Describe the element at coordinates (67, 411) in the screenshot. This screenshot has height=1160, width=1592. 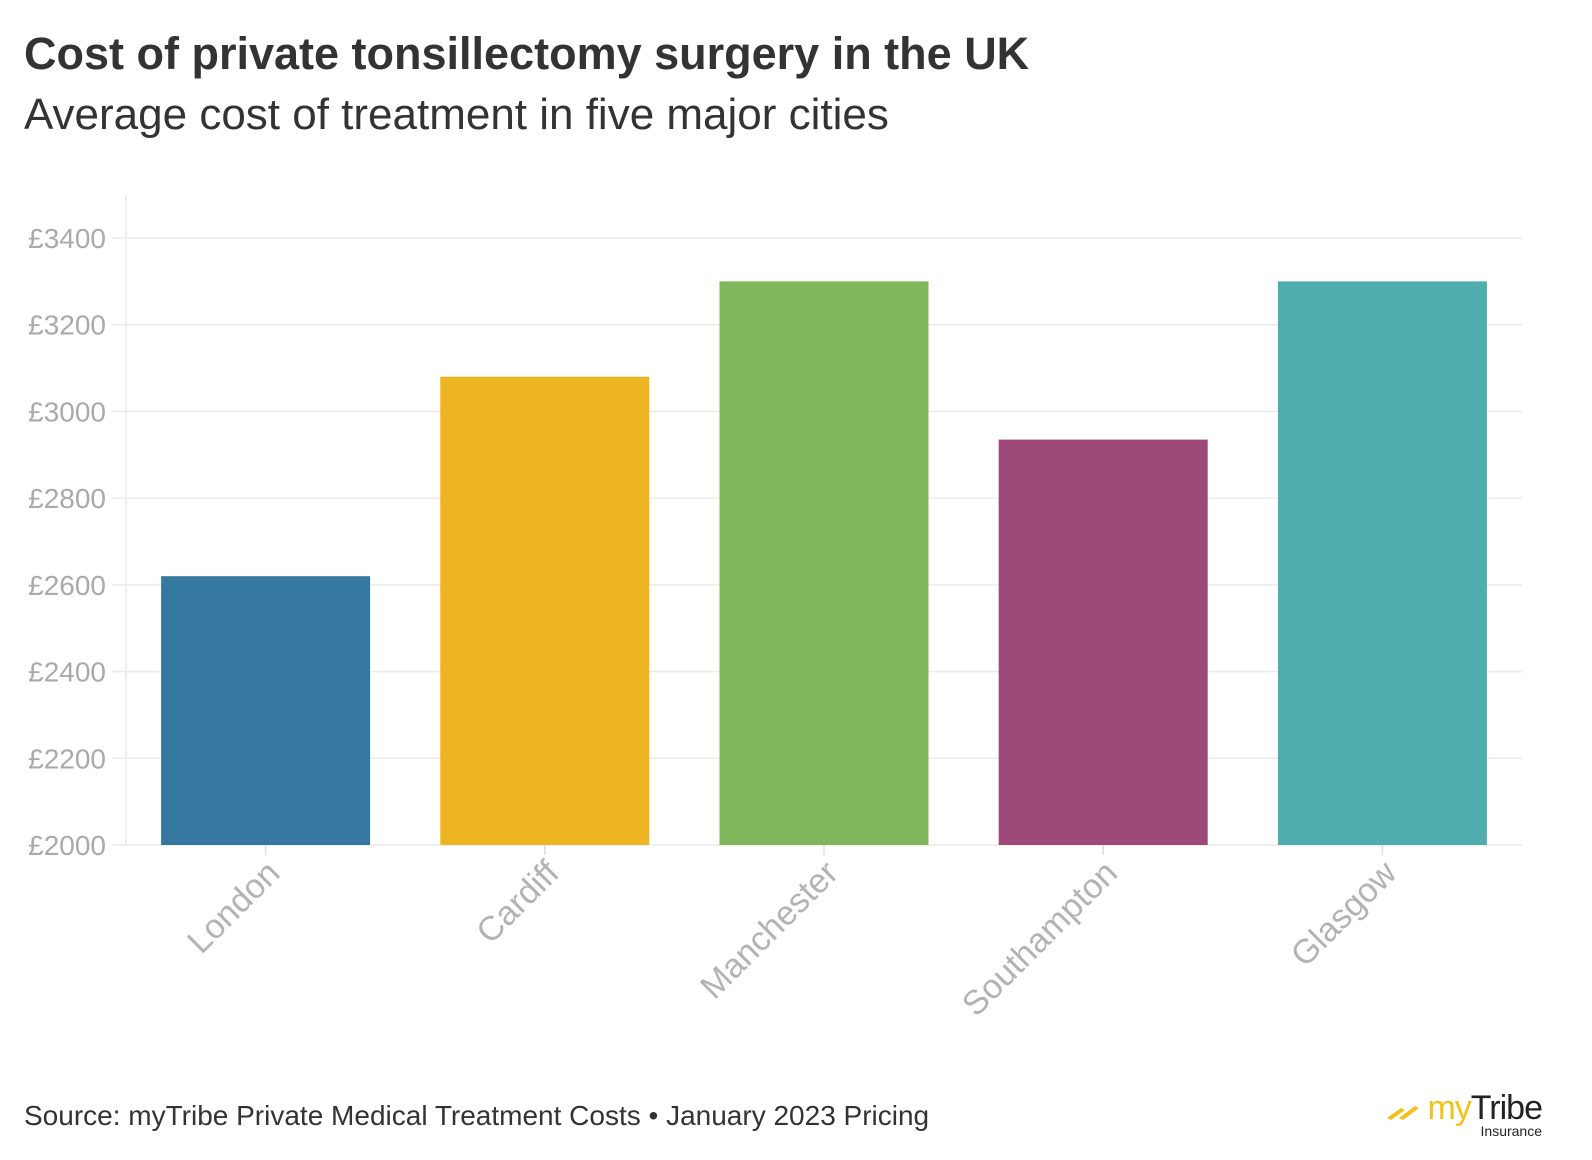
I see `y-tick-label: £3000` at that location.